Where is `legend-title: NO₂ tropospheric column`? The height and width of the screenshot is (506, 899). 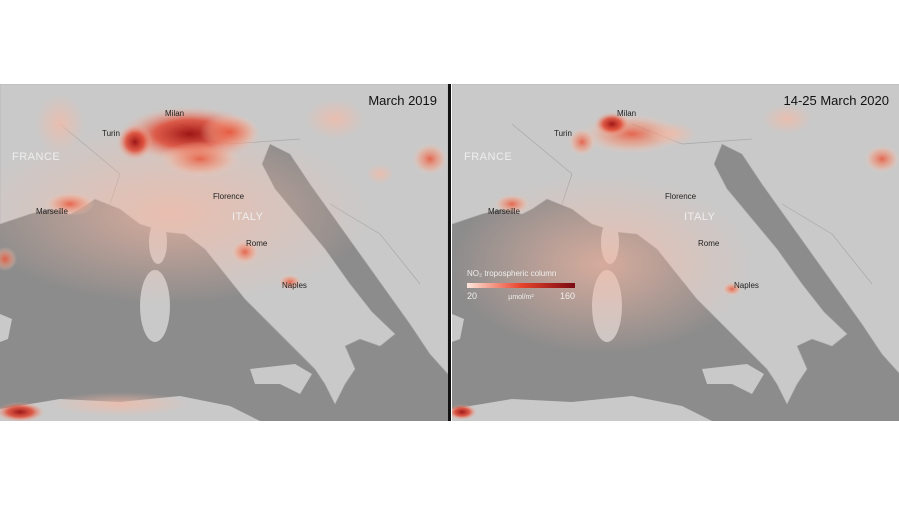 legend-title: NO₂ tropospheric column is located at coordinates (511, 273).